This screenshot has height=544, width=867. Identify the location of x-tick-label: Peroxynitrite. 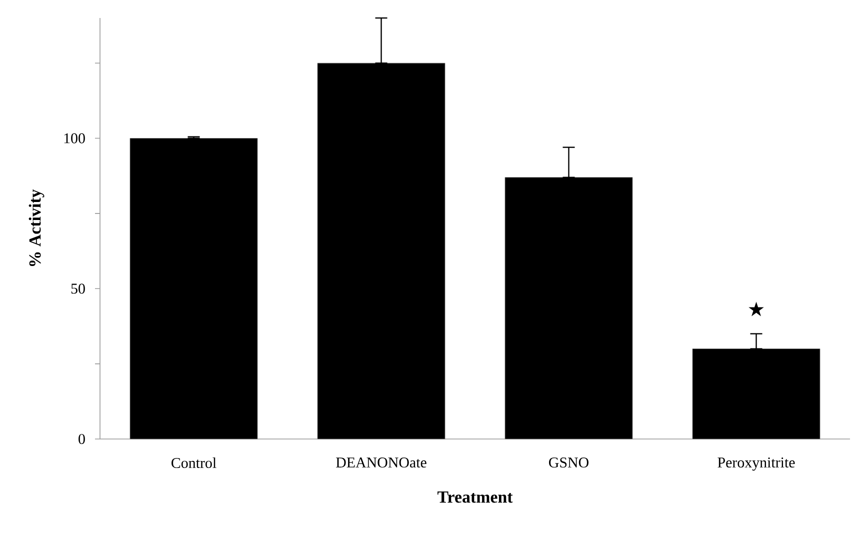
(756, 464).